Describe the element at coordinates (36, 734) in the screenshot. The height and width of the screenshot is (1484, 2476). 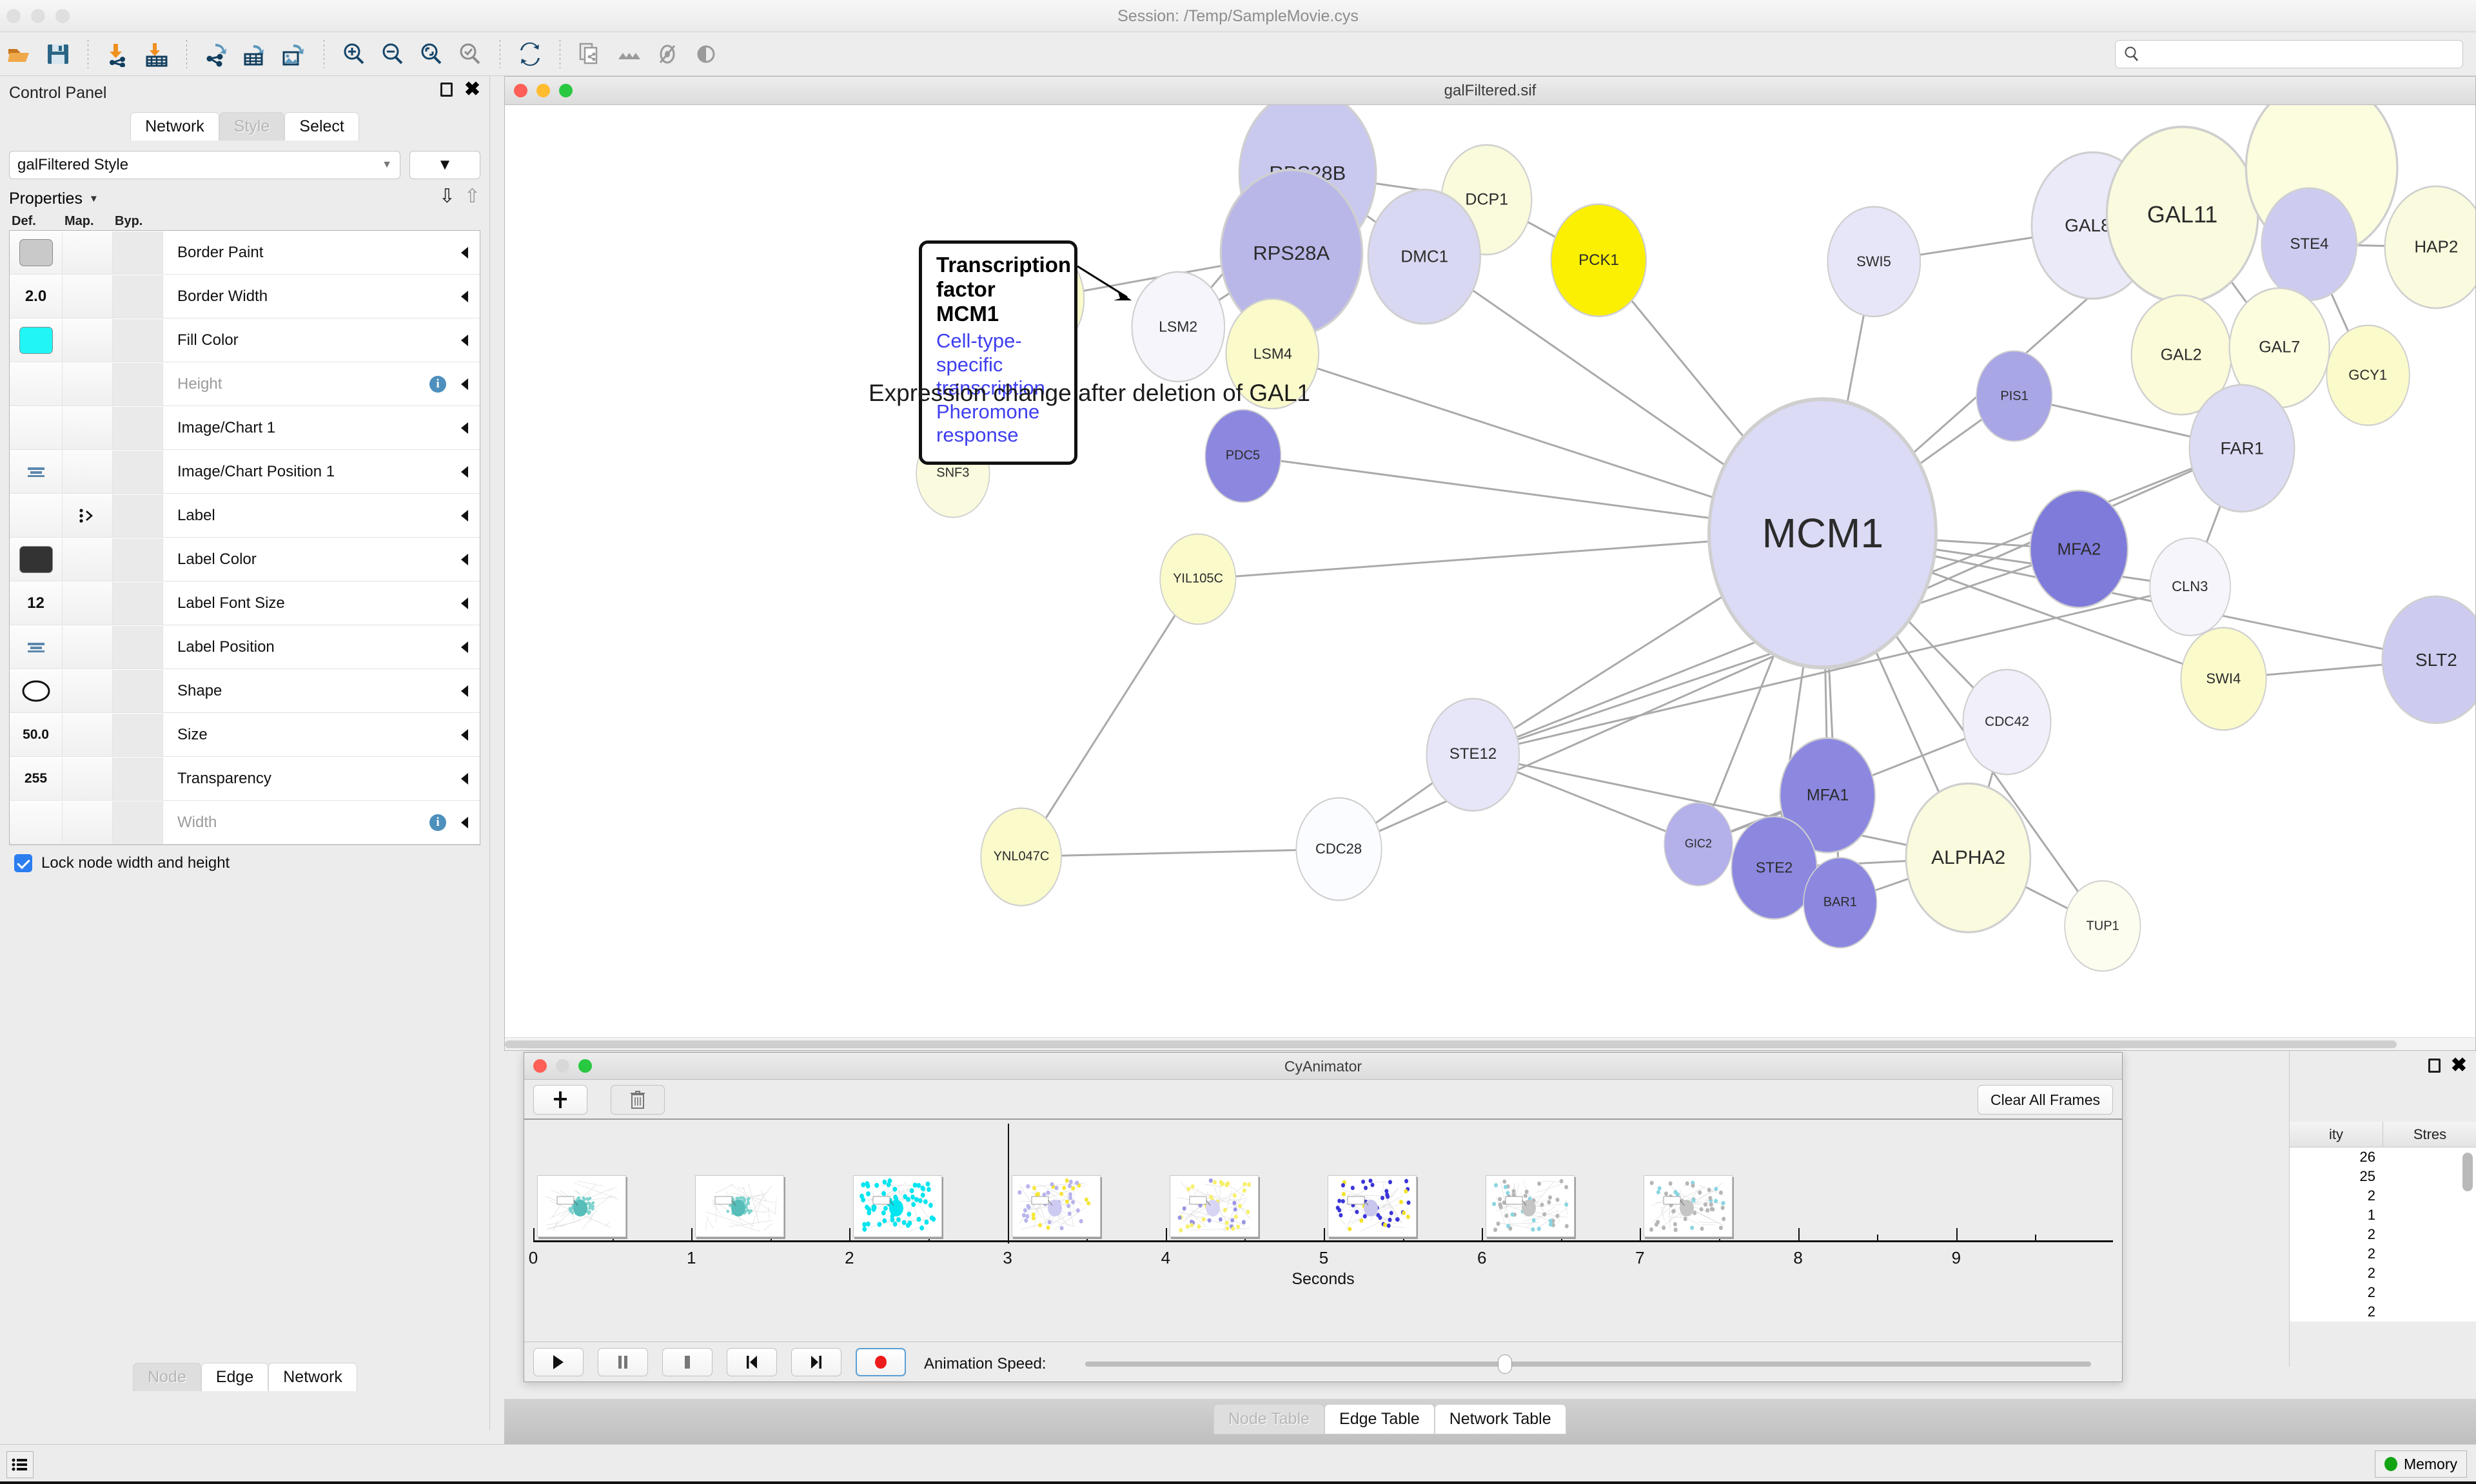
I see `property-default-cell: 50.0` at that location.